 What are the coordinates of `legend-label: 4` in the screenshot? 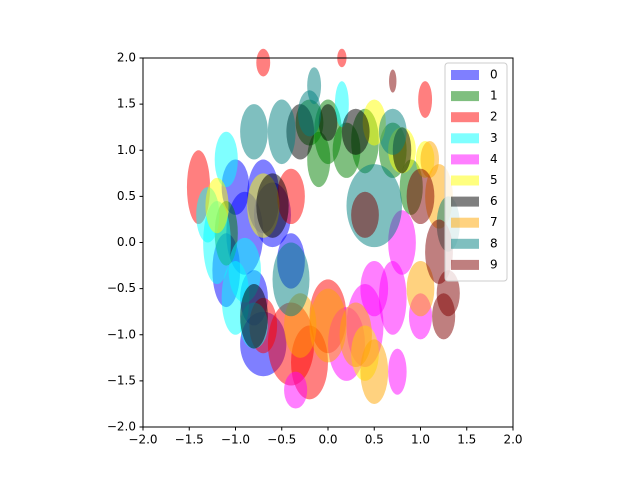 It's located at (494, 159).